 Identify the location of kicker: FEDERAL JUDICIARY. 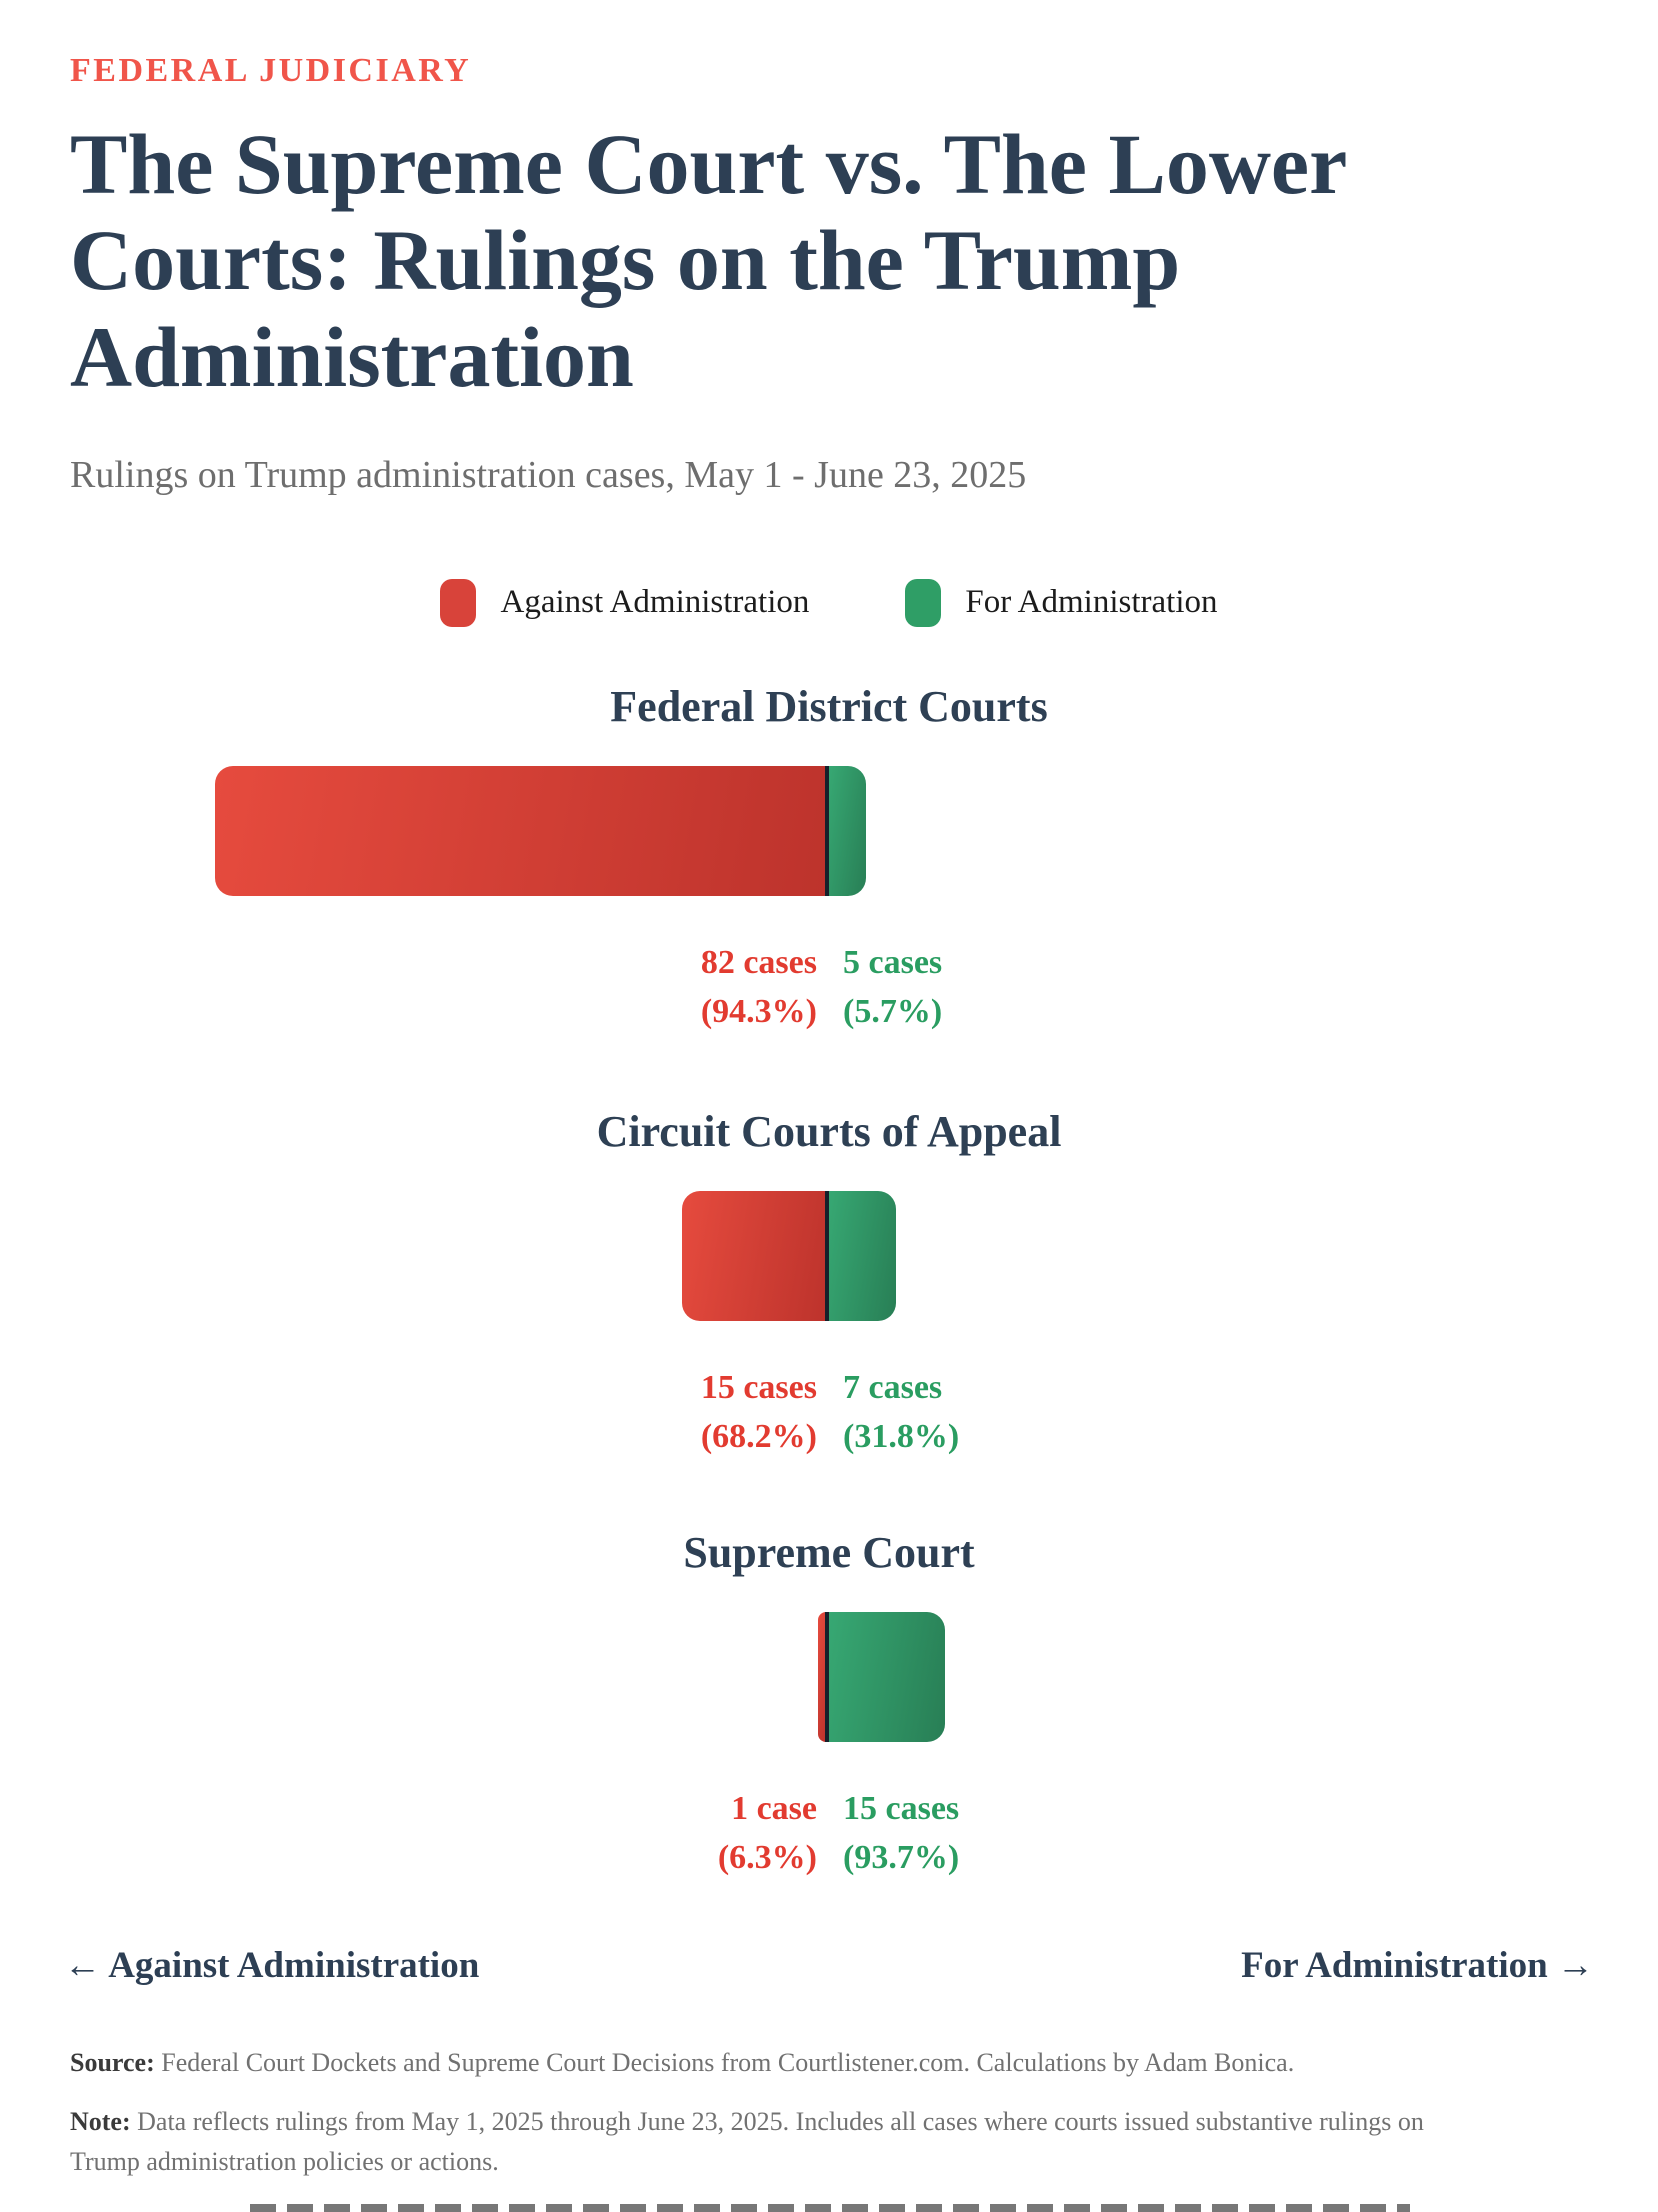
(271, 70).